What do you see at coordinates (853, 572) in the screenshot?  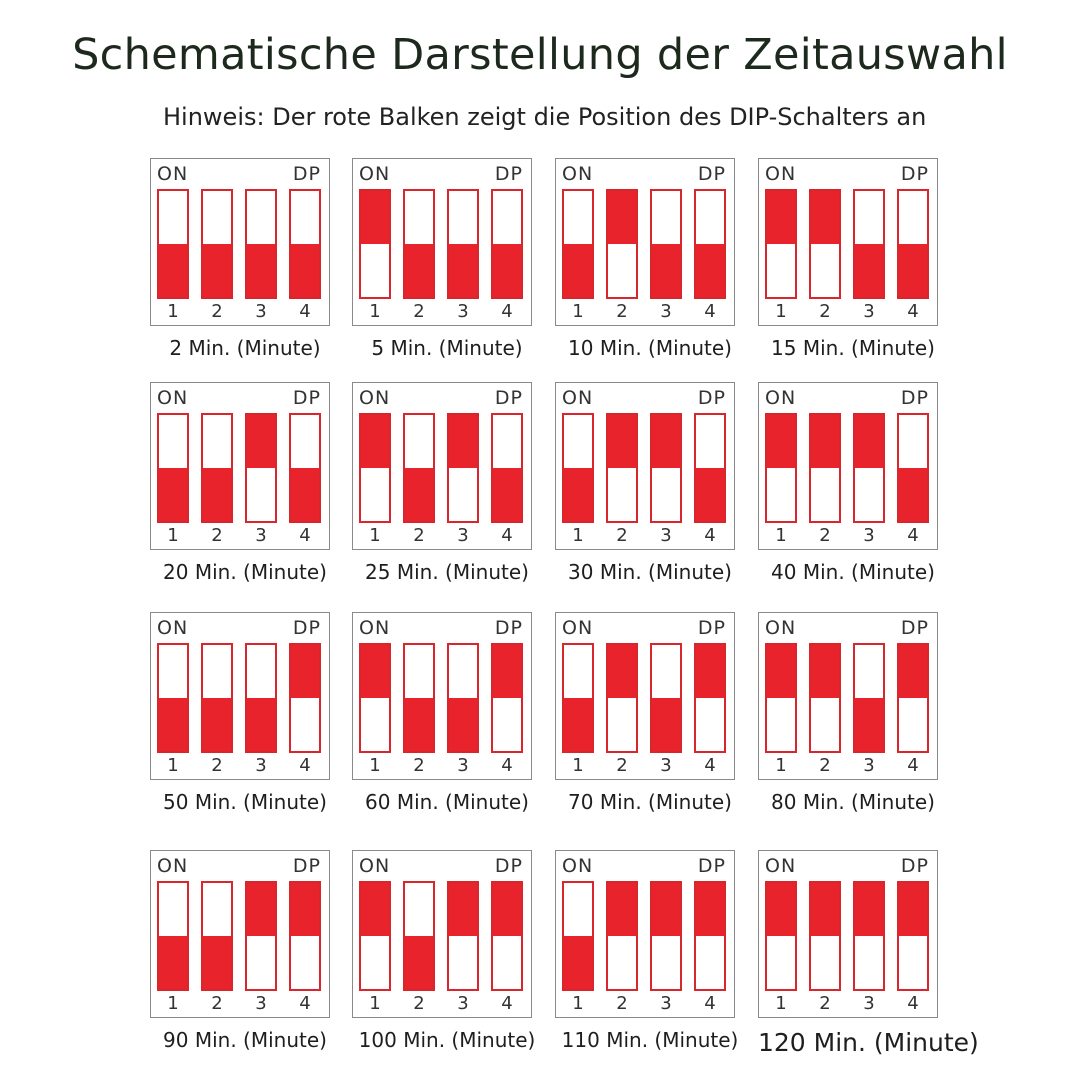 I see `time-caption: 40 Min. (Minute)` at bounding box center [853, 572].